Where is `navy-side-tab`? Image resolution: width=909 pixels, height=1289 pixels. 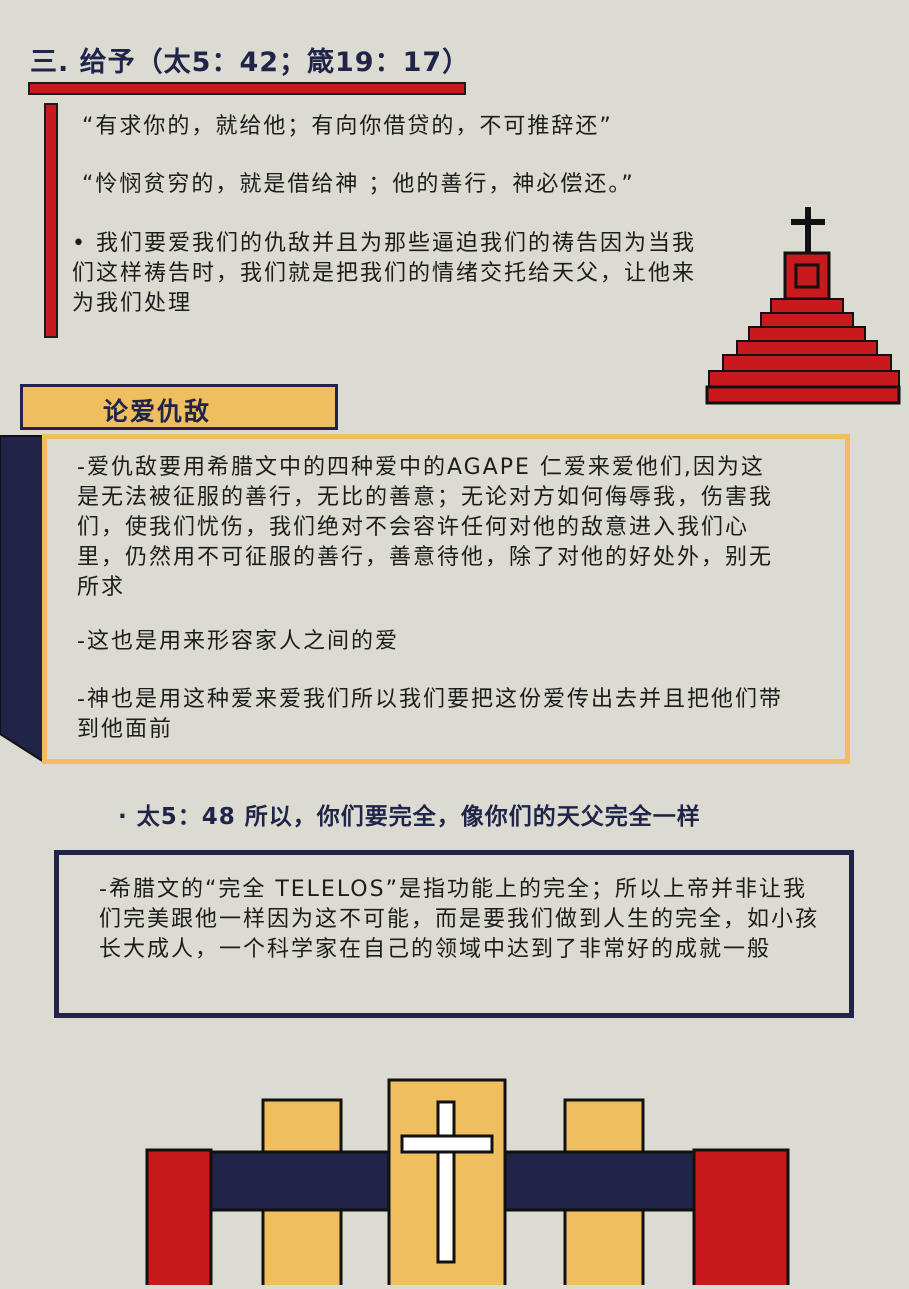
navy-side-tab is located at coordinates (23, 599).